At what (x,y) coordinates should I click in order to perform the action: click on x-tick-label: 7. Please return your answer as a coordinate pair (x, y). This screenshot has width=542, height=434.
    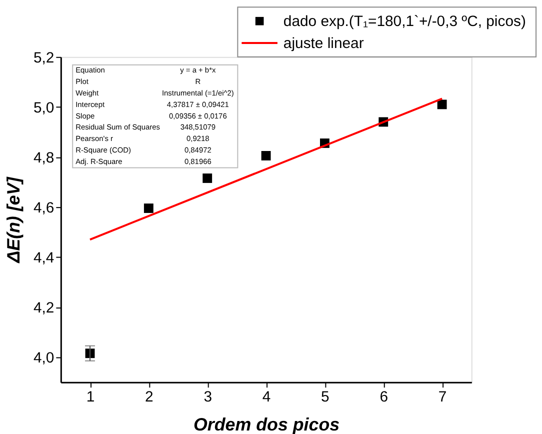
    Looking at the image, I should click on (442, 397).